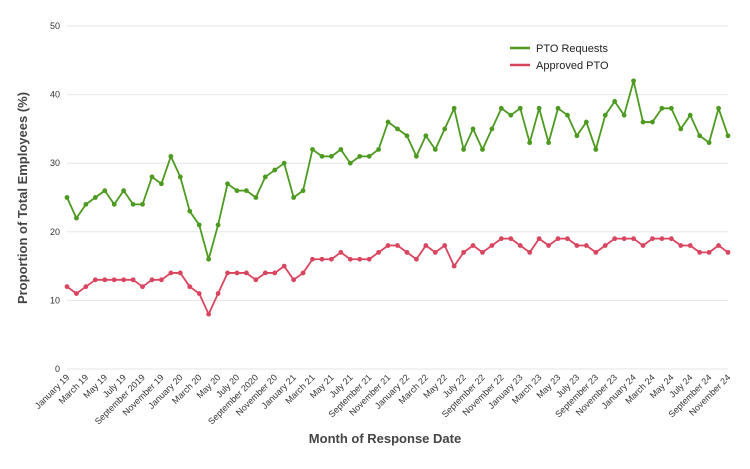 Image resolution: width=750 pixels, height=469 pixels. I want to click on y-tick-label: 20, so click(55, 232).